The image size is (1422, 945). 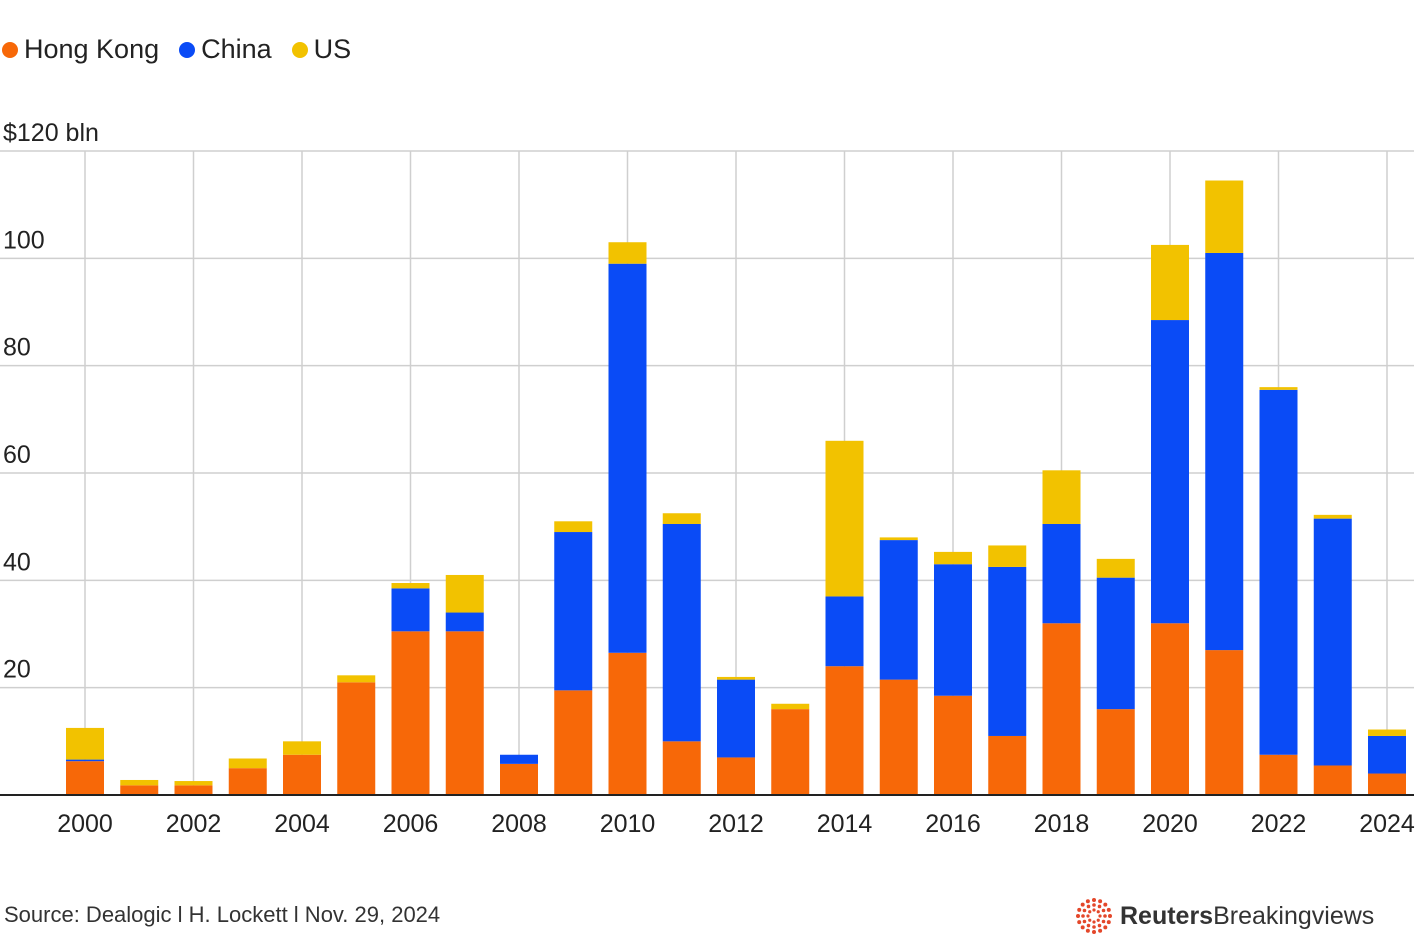 What do you see at coordinates (1224, 722) in the screenshot?
I see `bar-2021-hong-kong` at bounding box center [1224, 722].